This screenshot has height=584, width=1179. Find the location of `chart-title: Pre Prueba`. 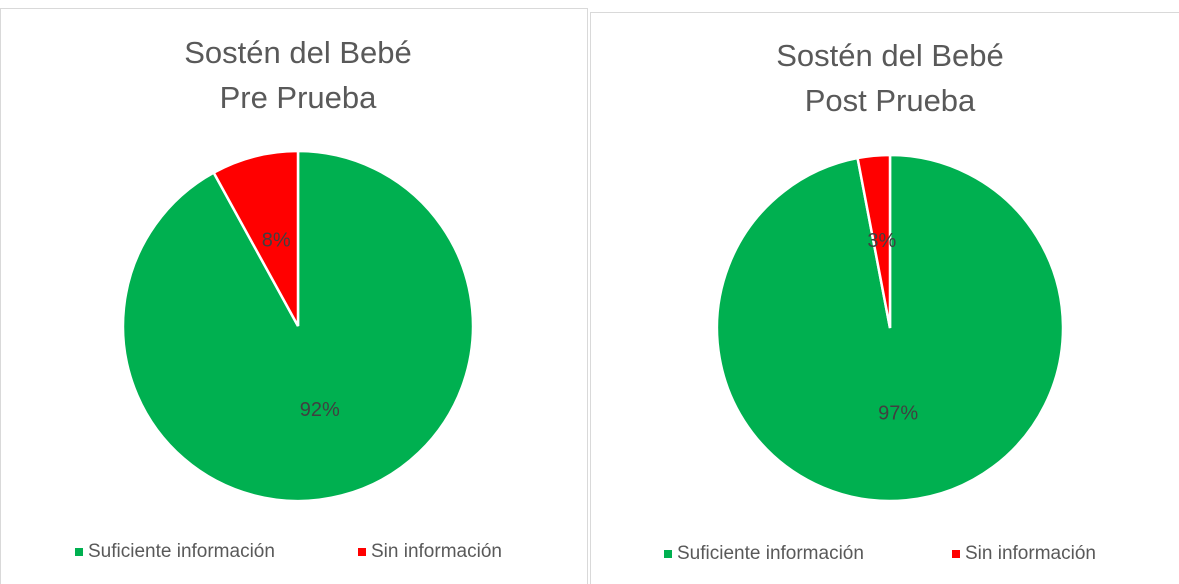

chart-title: Pre Prueba is located at coordinates (299, 97).